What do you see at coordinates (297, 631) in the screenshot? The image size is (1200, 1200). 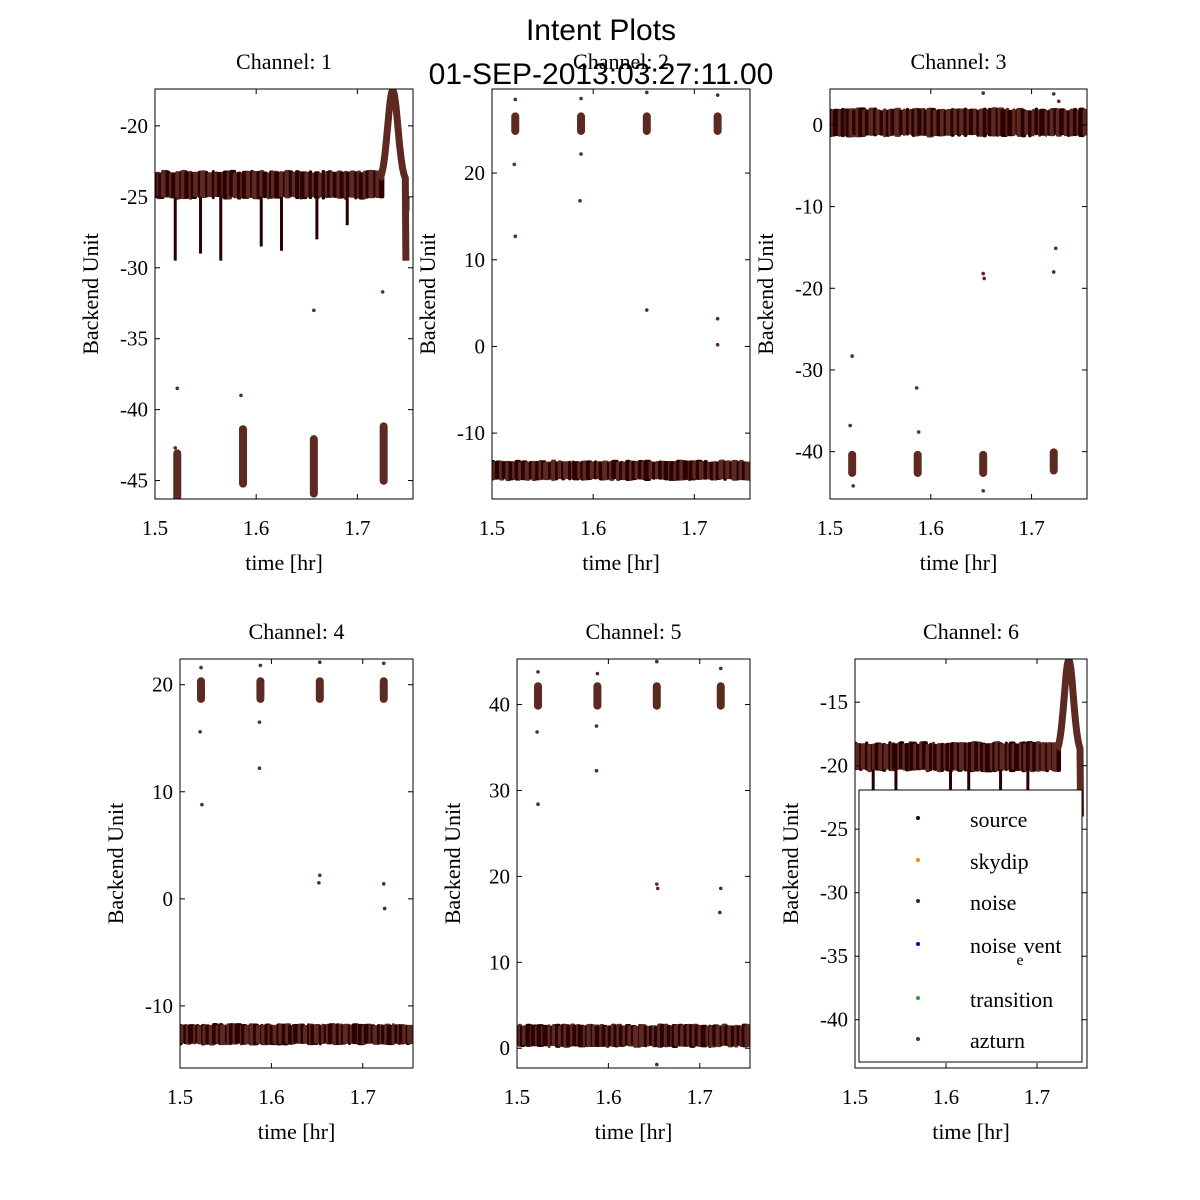 I see `axes-title: Channel: 4` at bounding box center [297, 631].